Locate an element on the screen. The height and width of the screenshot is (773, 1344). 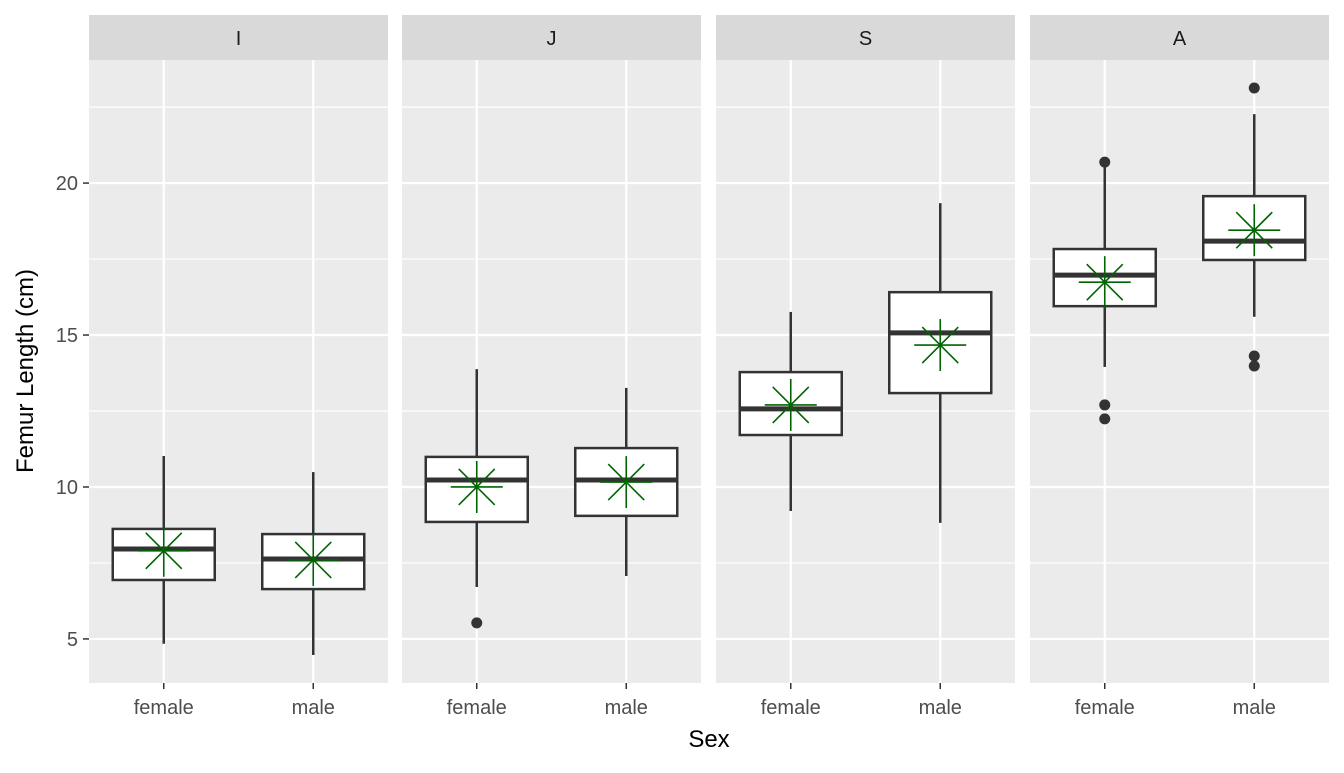
y-axis-title: Femur Length (cm) is located at coordinates (25, 371).